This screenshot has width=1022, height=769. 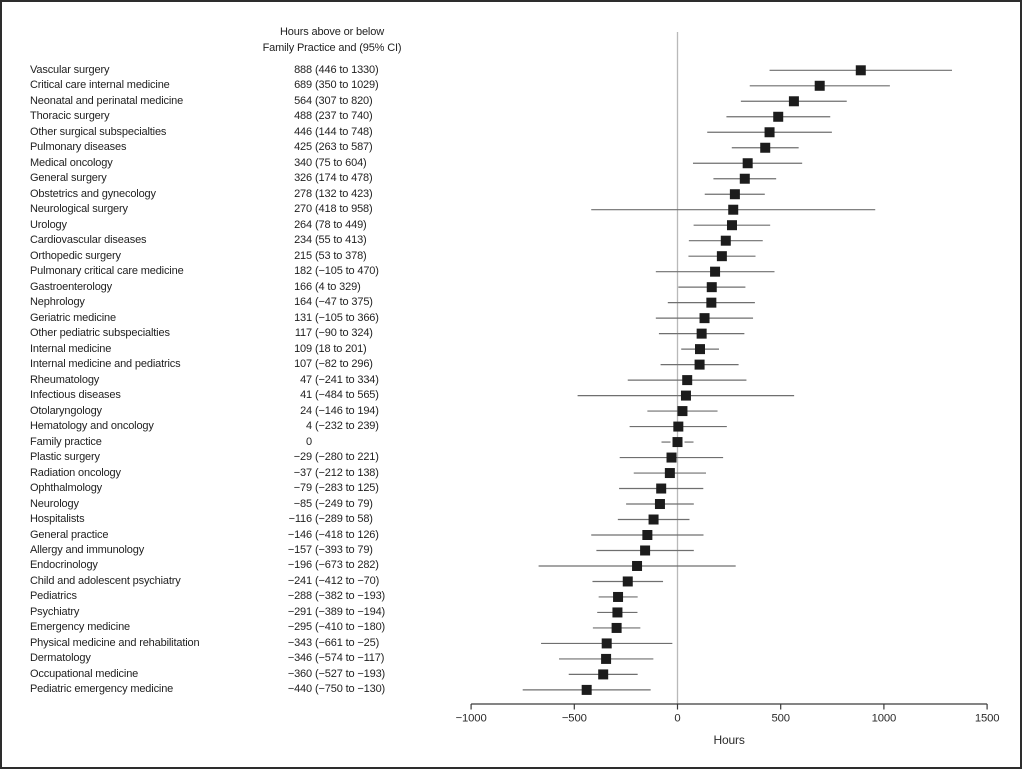 I want to click on x-axis-tick-label: 1500, so click(x=987, y=719).